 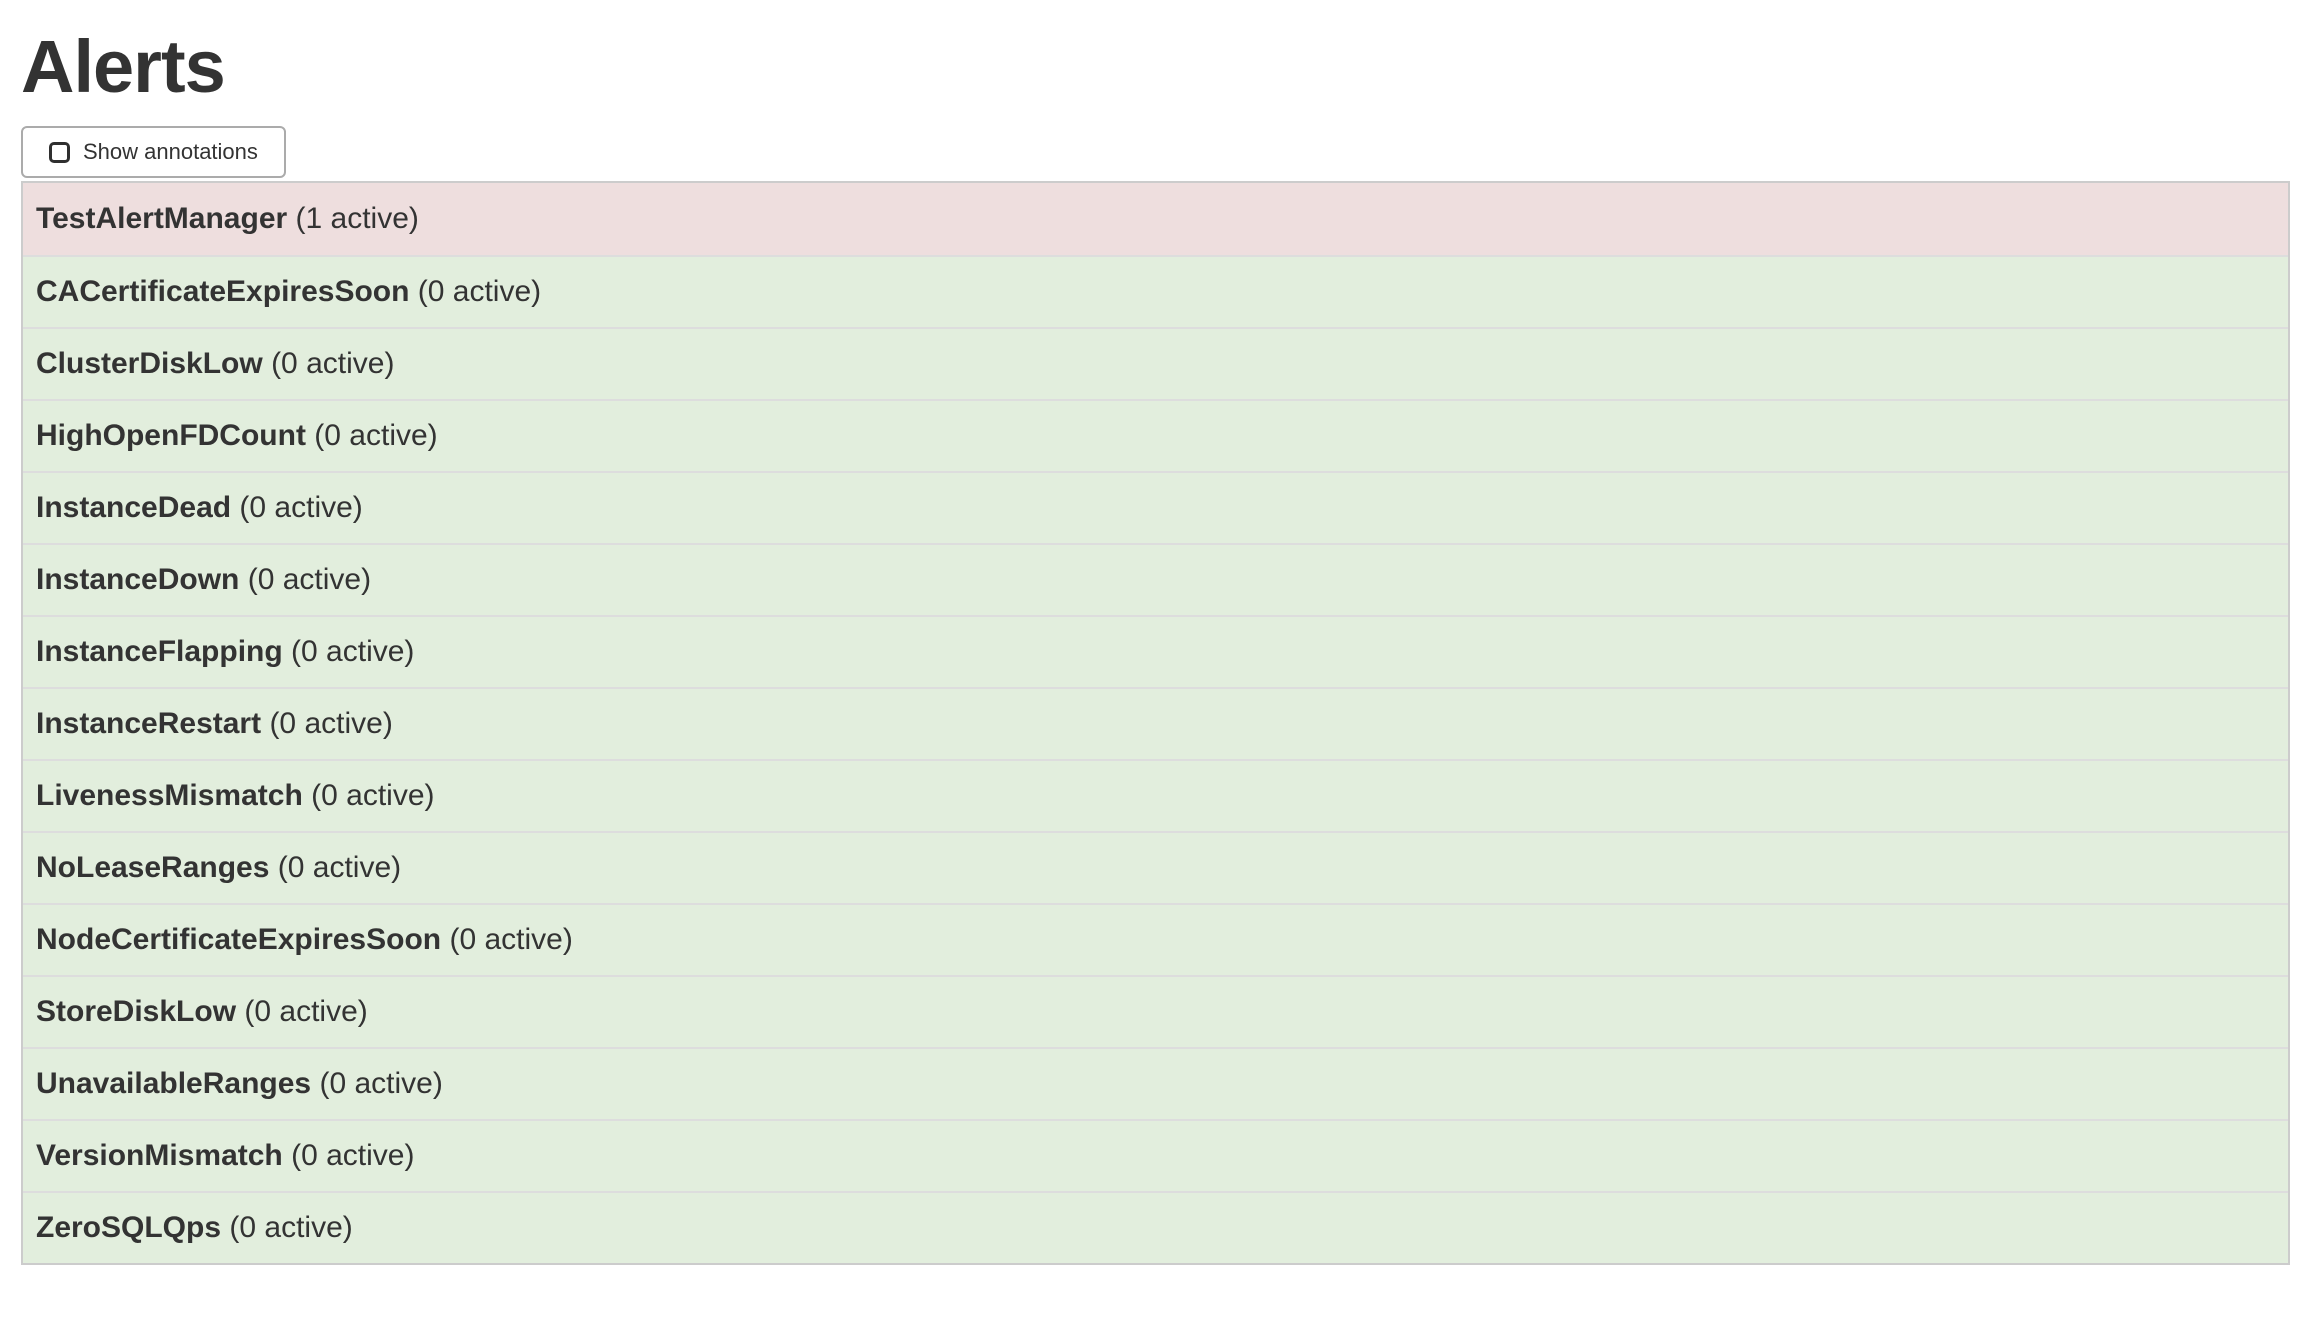 I want to click on alert-row-cell: ClusterDiskLow (0 active), so click(x=1155, y=363).